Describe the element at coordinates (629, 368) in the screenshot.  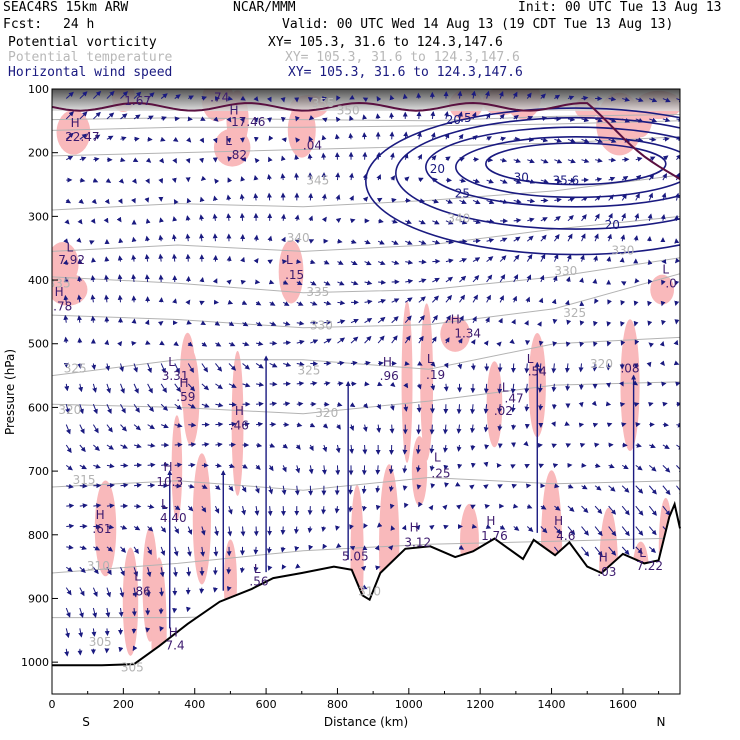
I see `hilo-label: .08` at that location.